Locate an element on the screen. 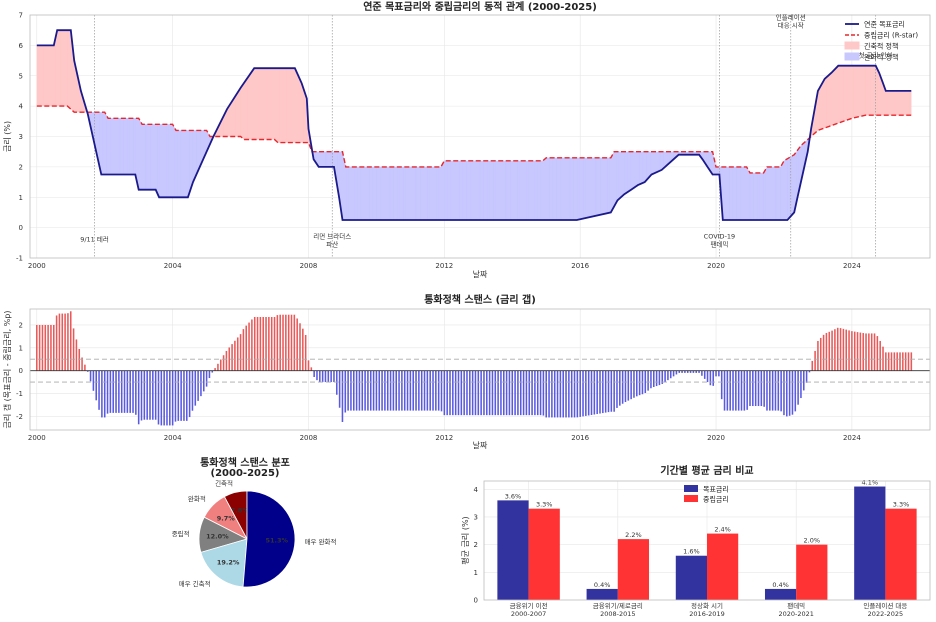 The image size is (936, 622). bar-value-label: 2.2% is located at coordinates (633, 535).